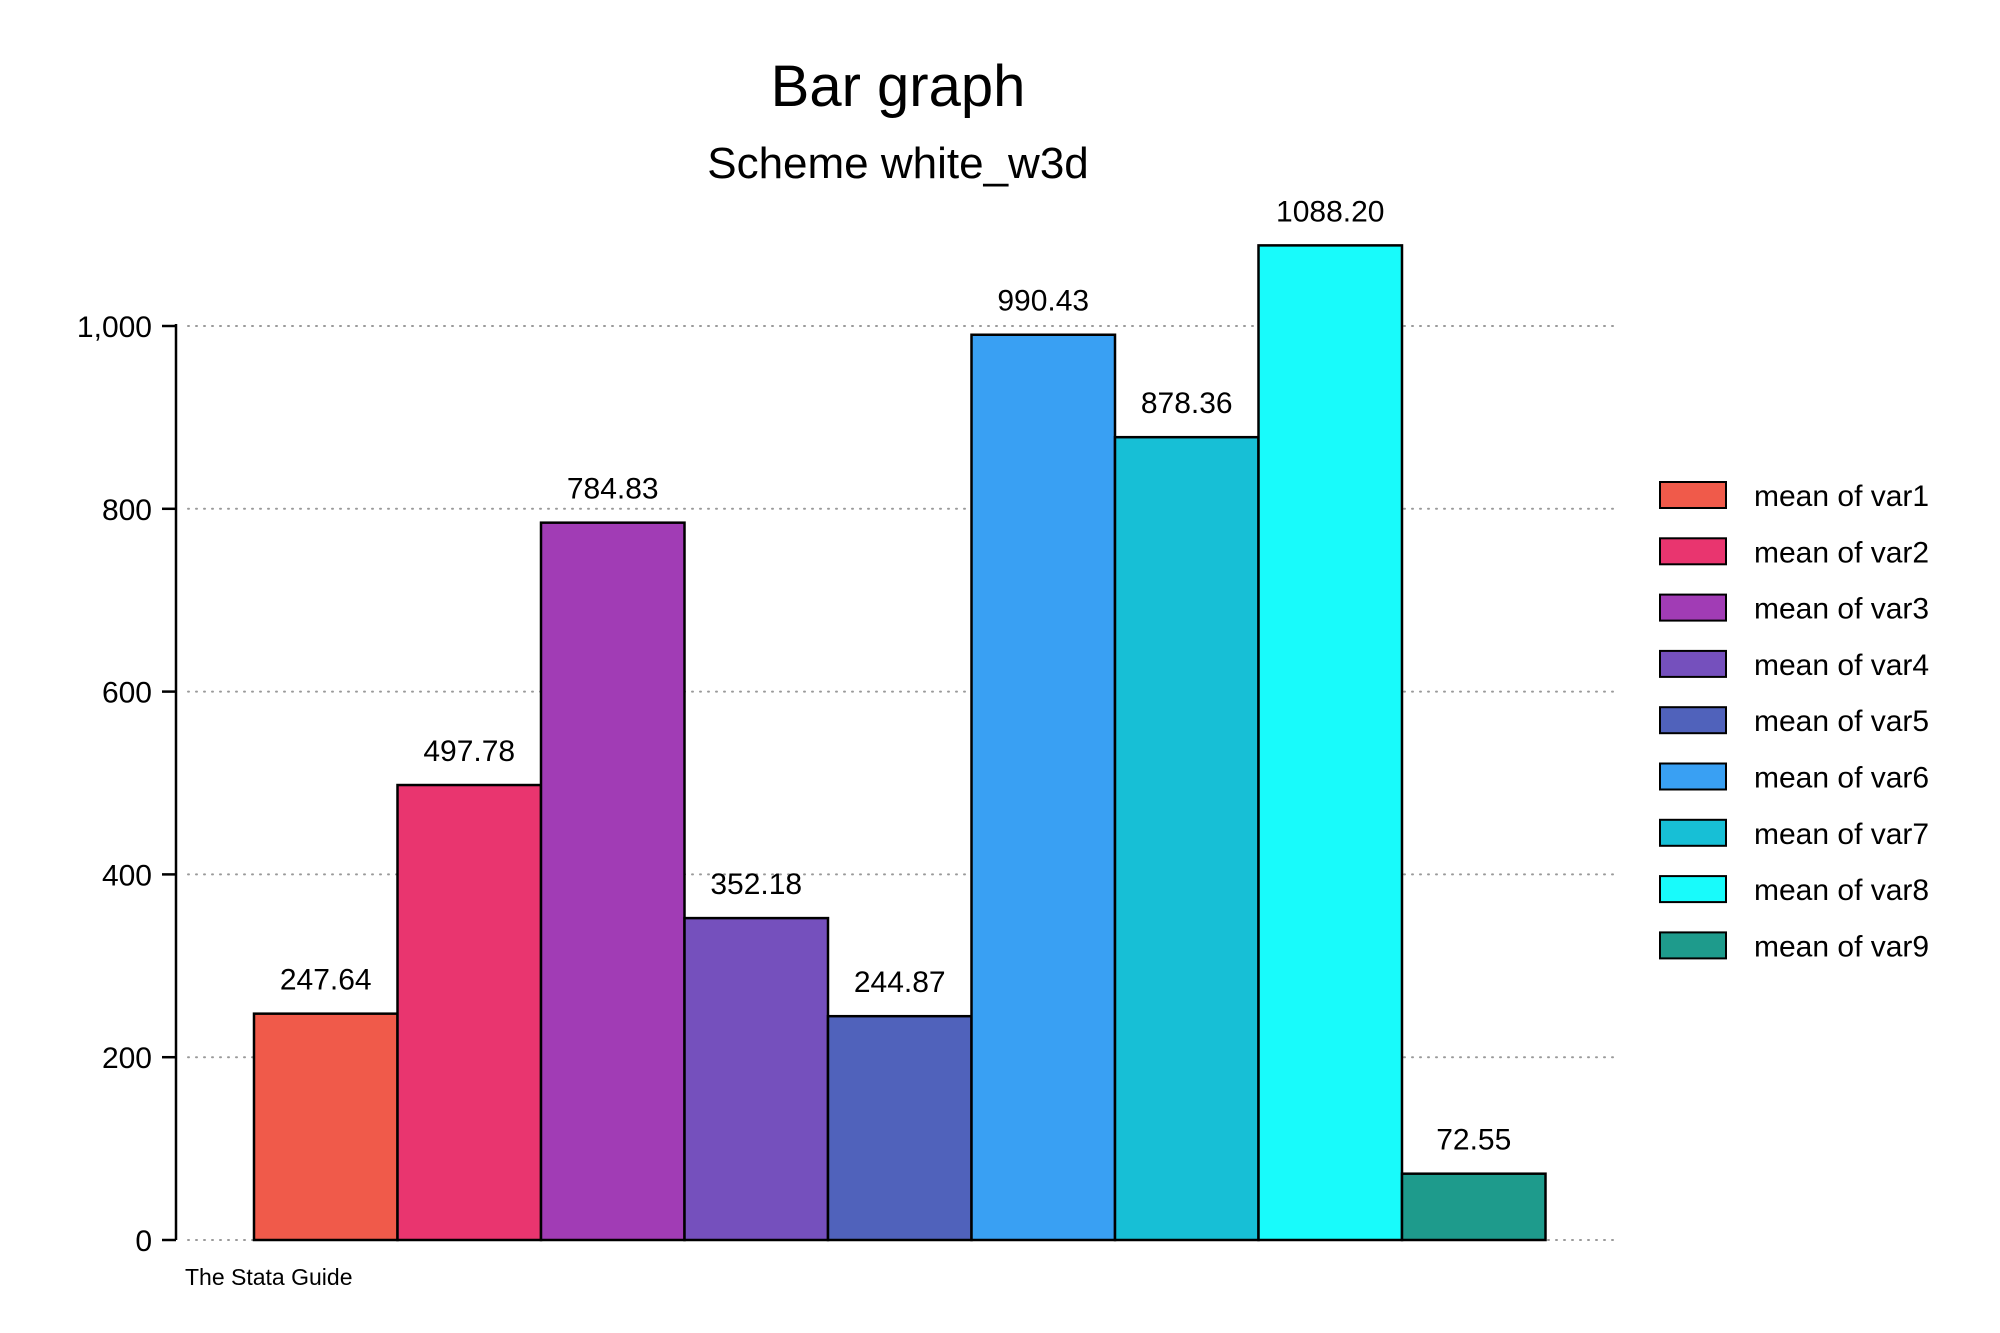 The width and height of the screenshot is (2000, 1333). What do you see at coordinates (1841, 946) in the screenshot?
I see `legend-label: mean of var9` at bounding box center [1841, 946].